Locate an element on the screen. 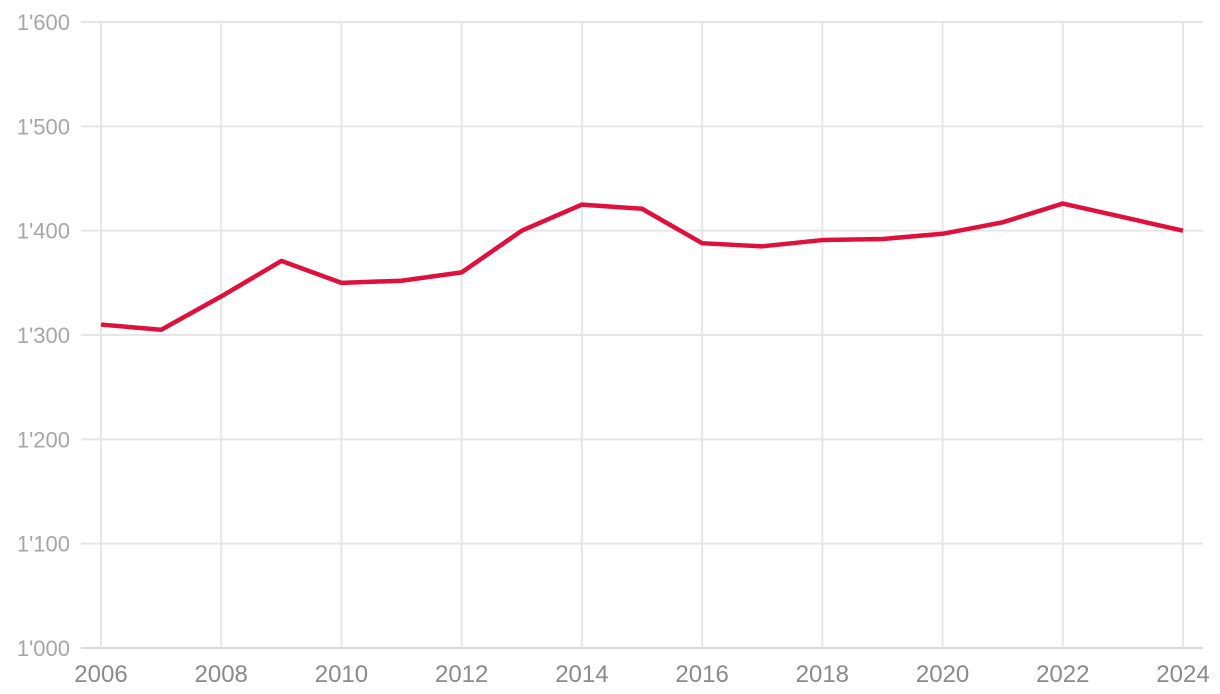 This screenshot has height=694, width=1220. y-tick-label: 1'600 is located at coordinates (43, 22).